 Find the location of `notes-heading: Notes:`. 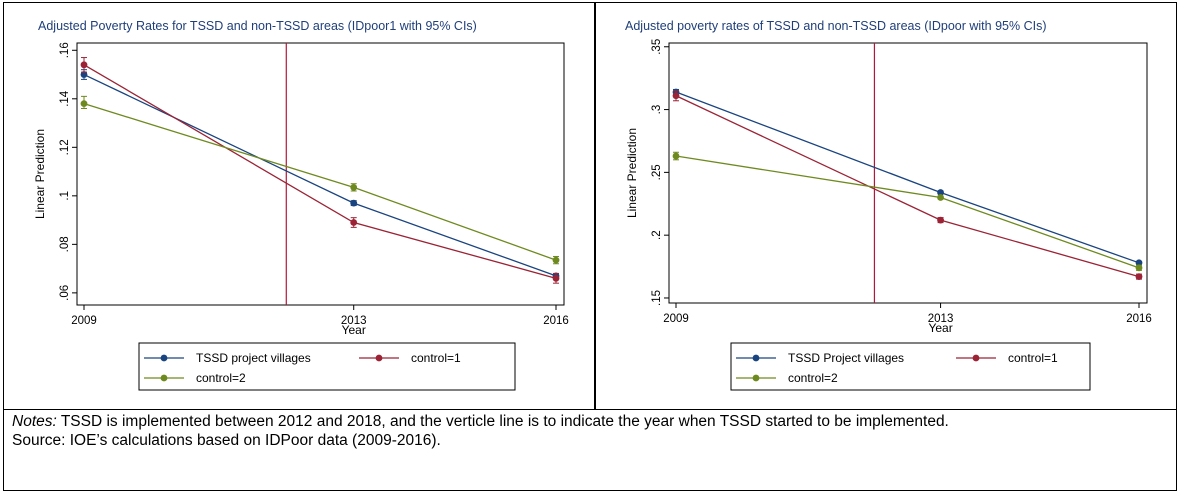

notes-heading: Notes: is located at coordinates (34, 421).